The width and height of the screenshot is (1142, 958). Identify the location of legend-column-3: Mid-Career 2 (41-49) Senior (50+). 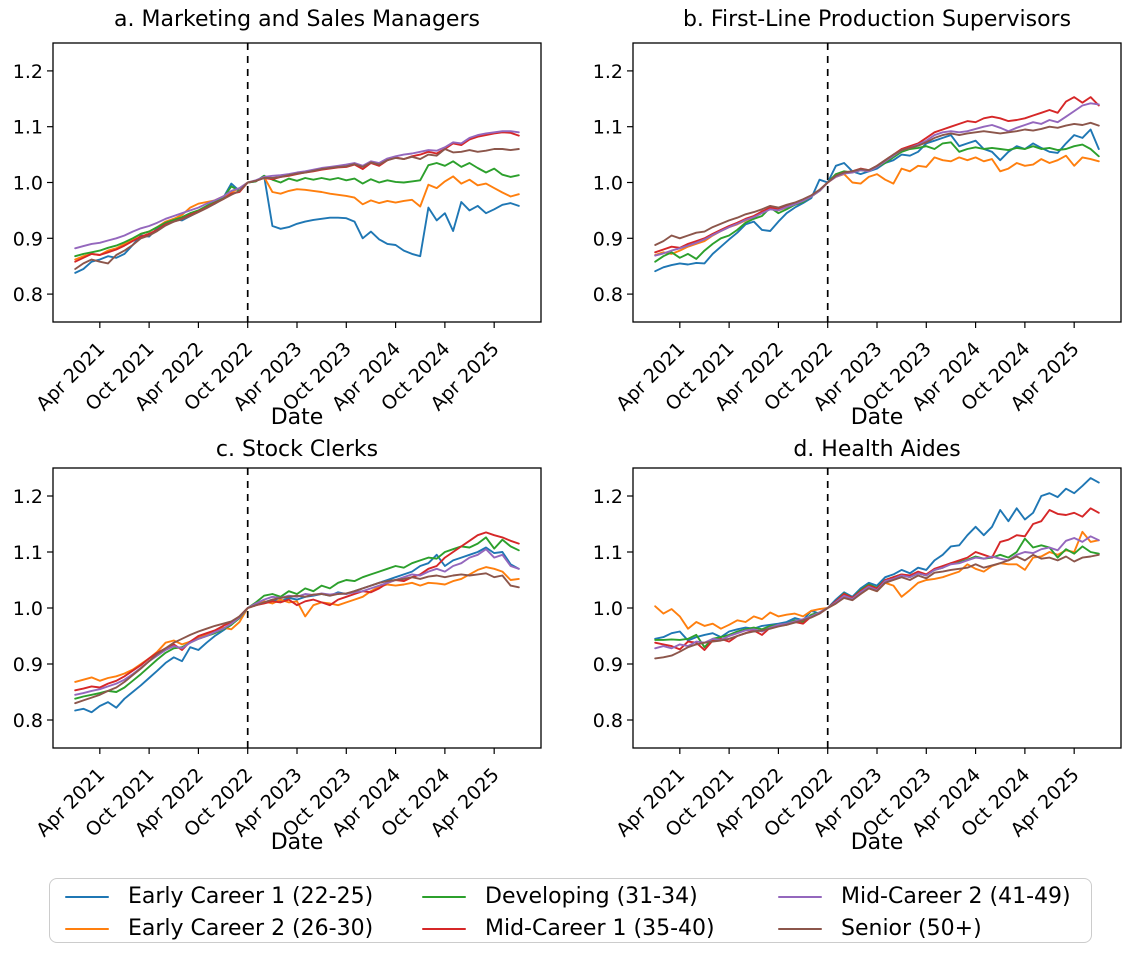
(924, 914).